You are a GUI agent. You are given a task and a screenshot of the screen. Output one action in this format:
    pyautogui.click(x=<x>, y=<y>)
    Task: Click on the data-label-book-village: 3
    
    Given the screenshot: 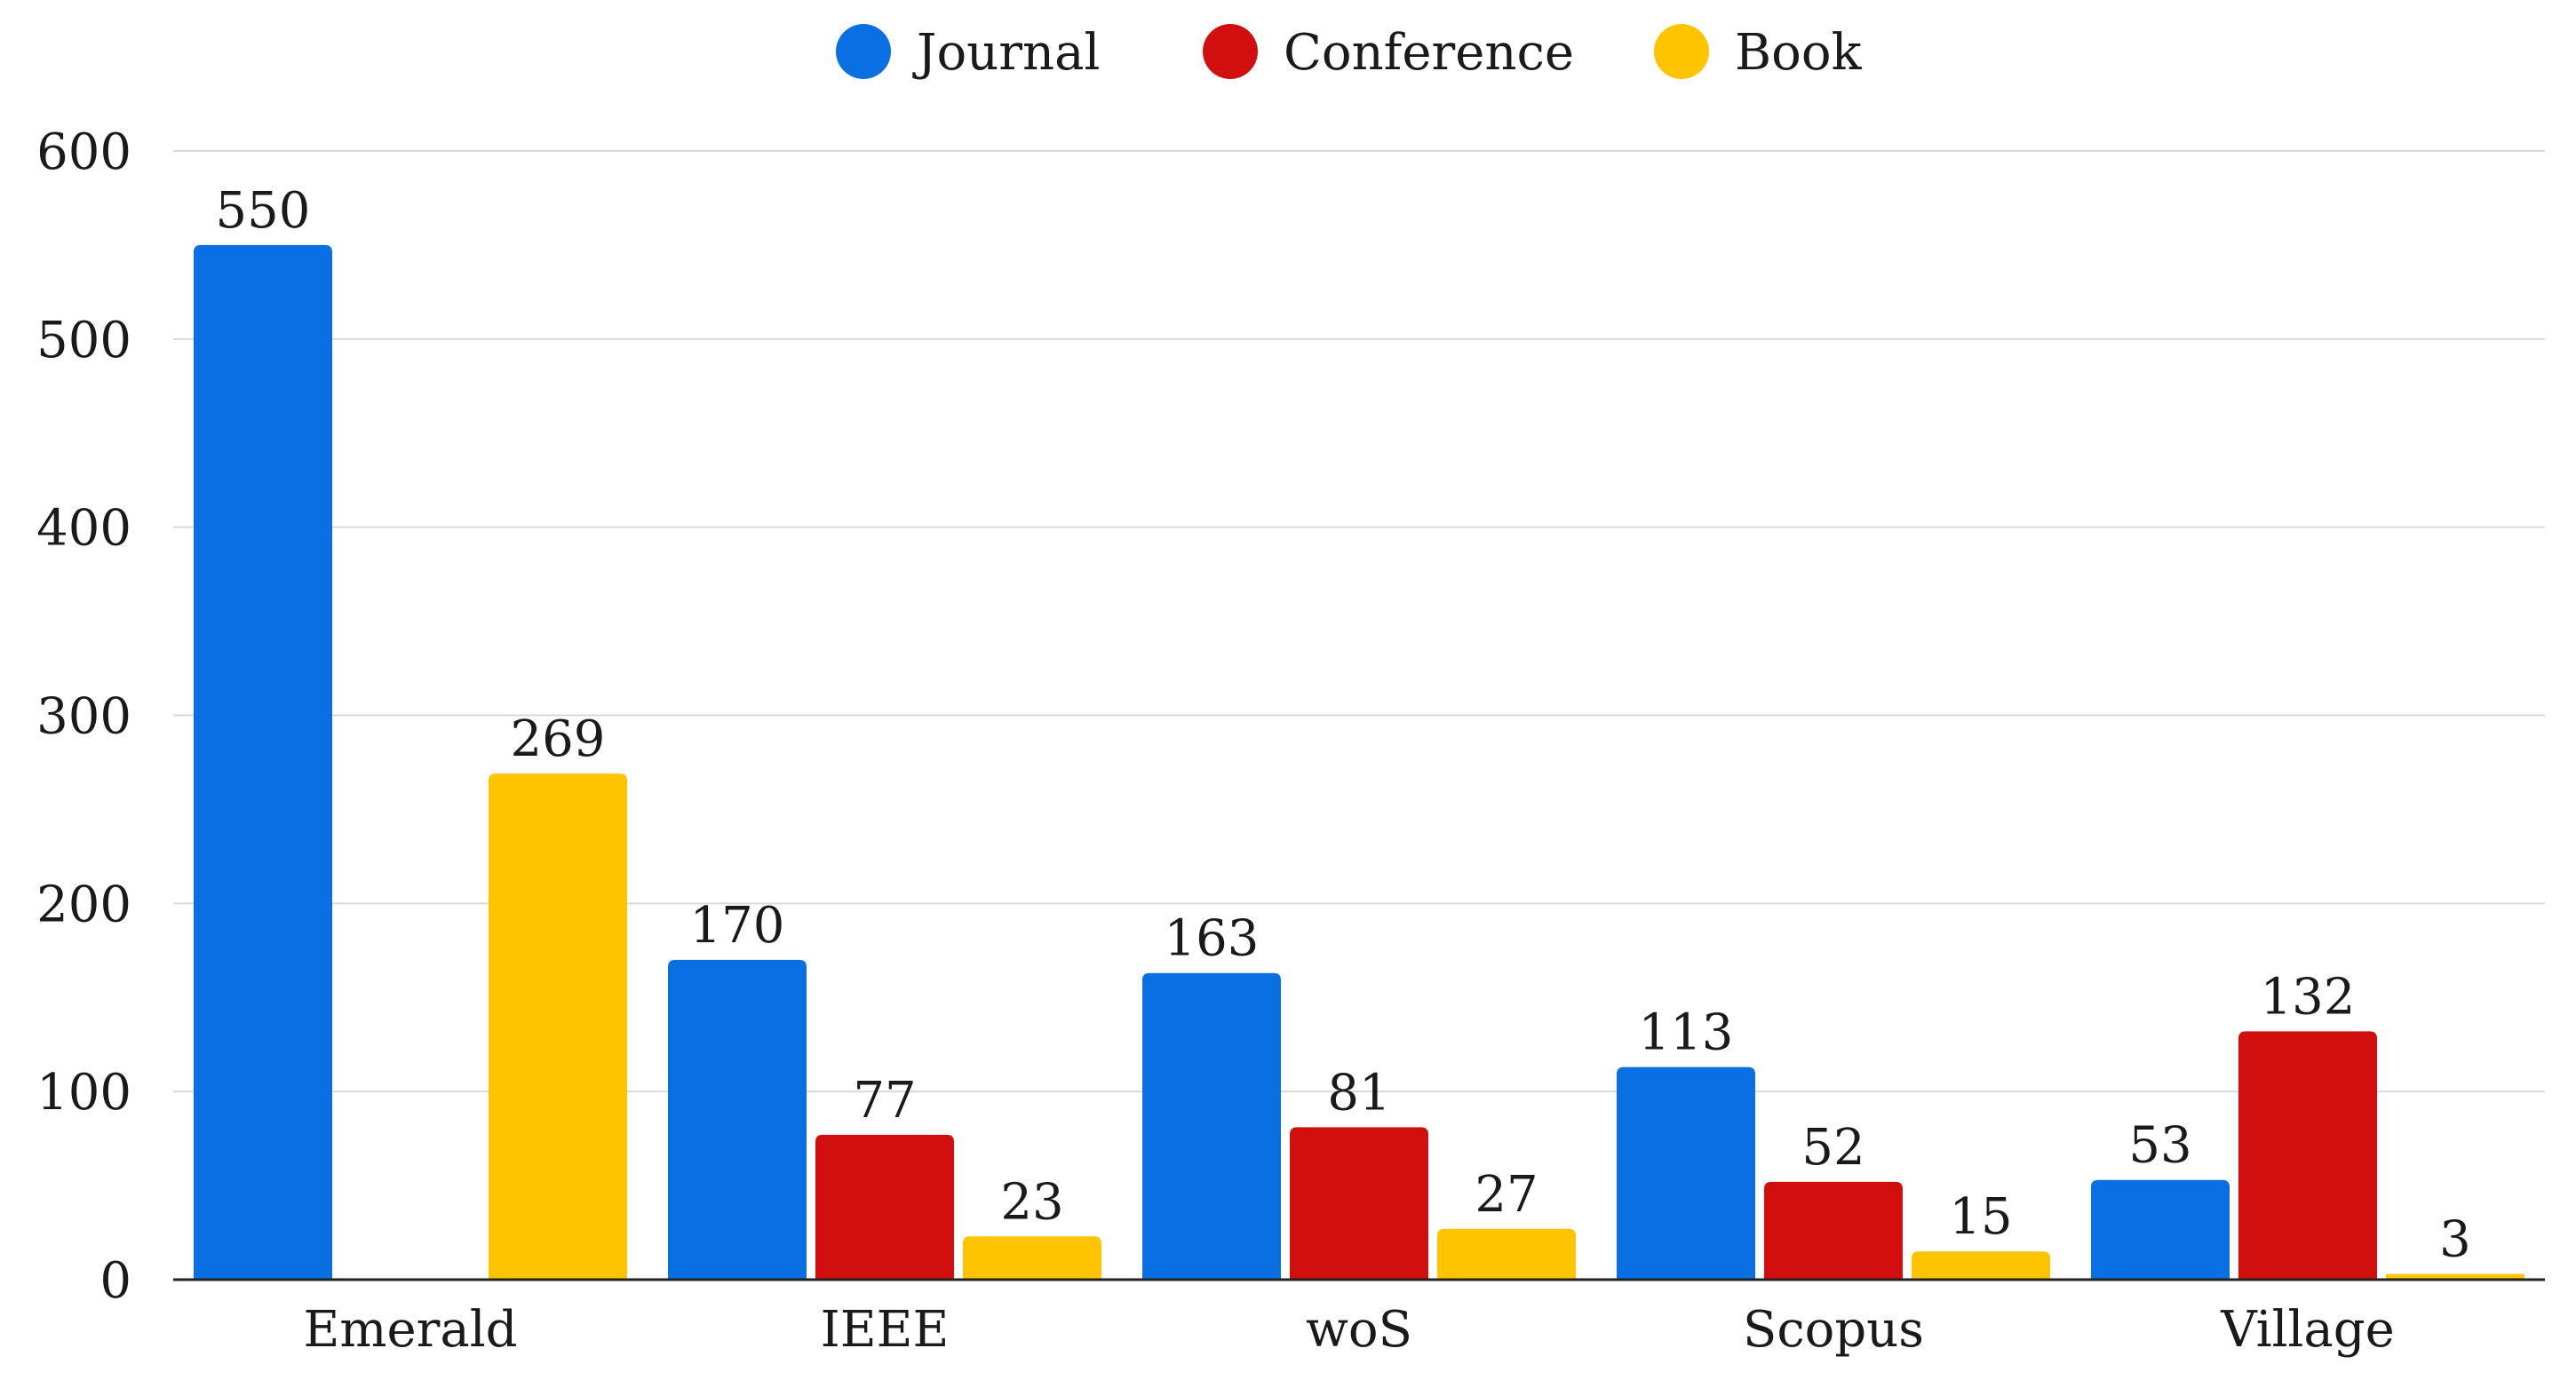 What is the action you would take?
    pyautogui.click(x=2455, y=1240)
    